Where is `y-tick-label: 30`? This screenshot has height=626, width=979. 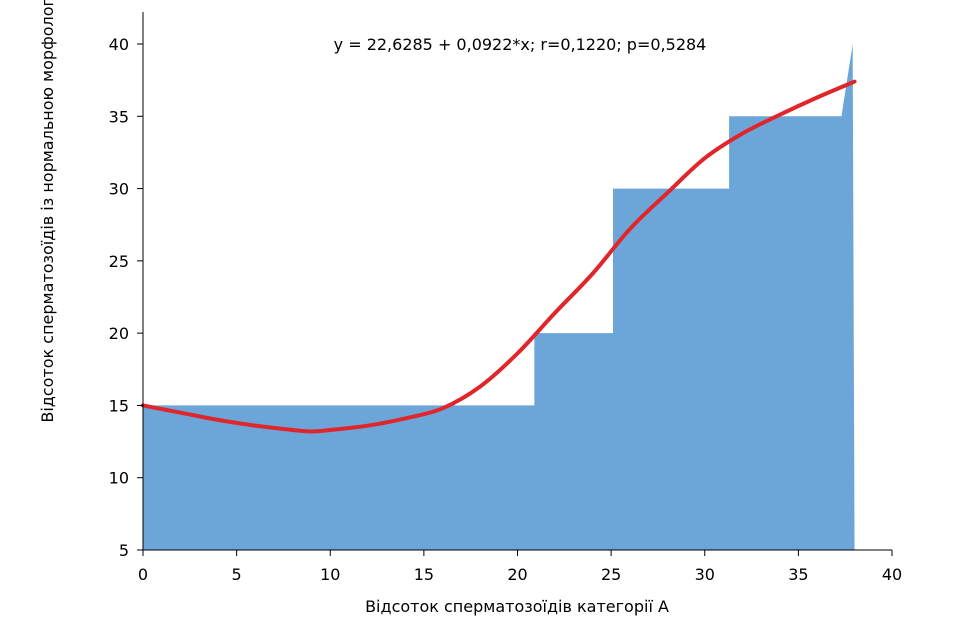 y-tick-label: 30 is located at coordinates (119, 189).